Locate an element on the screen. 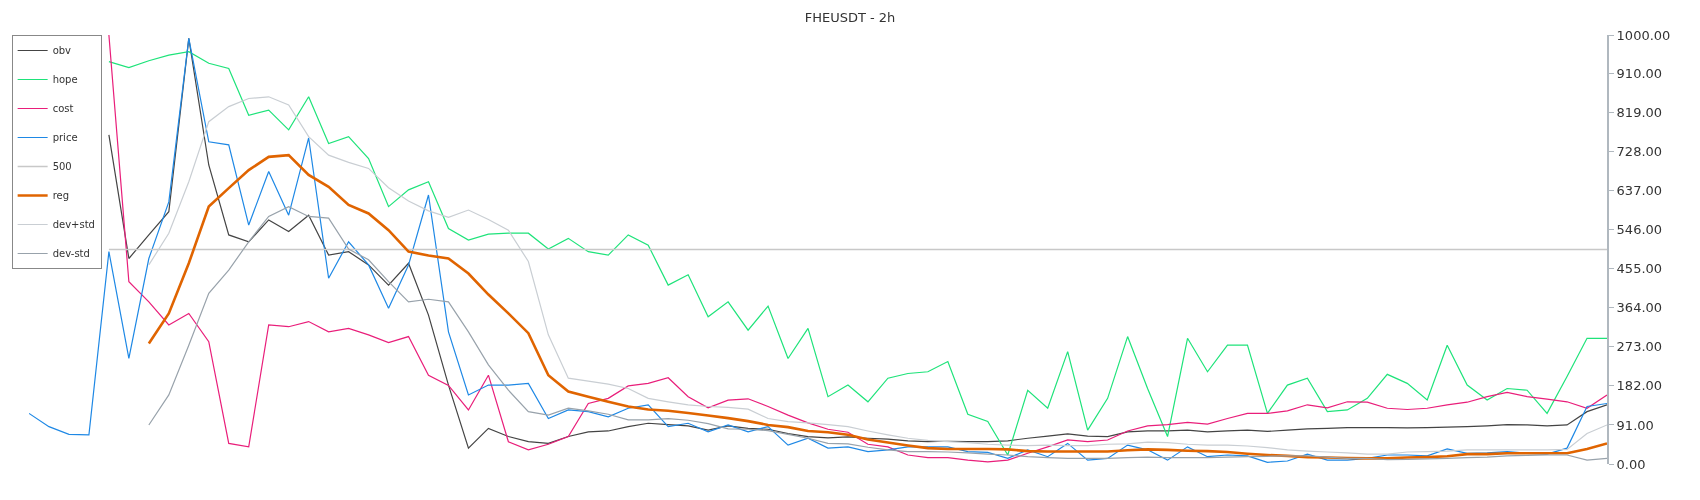 The width and height of the screenshot is (1700, 500). y-tick-label: 546.00 is located at coordinates (1639, 230).